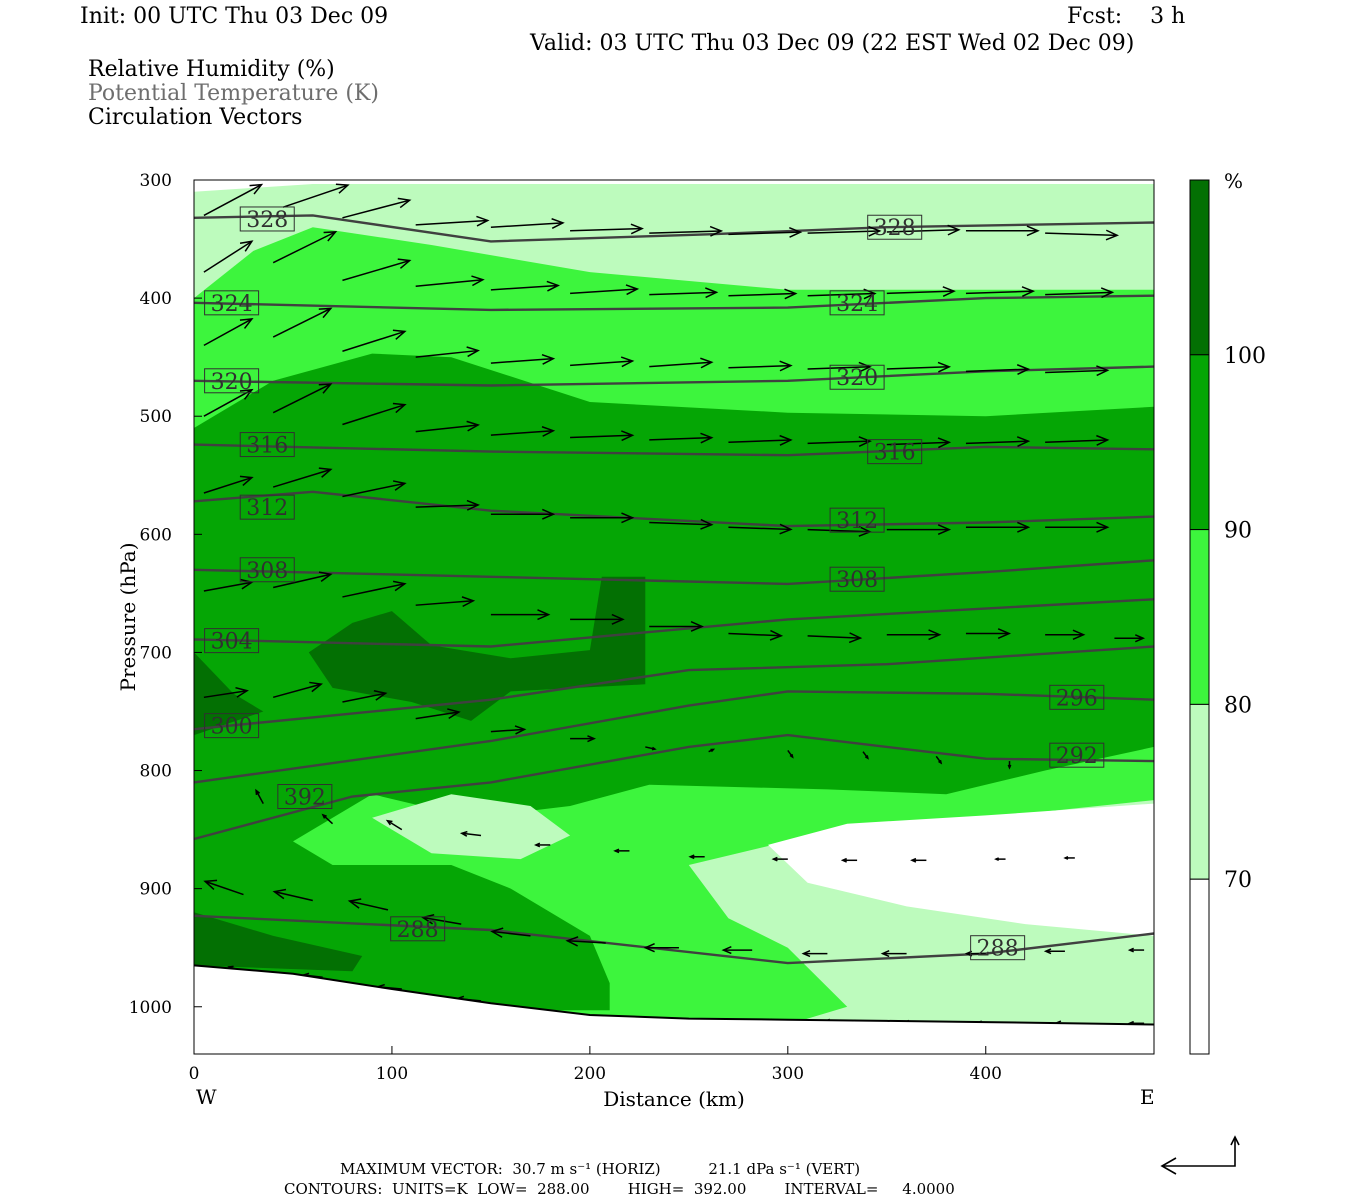  Describe the element at coordinates (156, 299) in the screenshot. I see `y-tick-label: 400` at that location.